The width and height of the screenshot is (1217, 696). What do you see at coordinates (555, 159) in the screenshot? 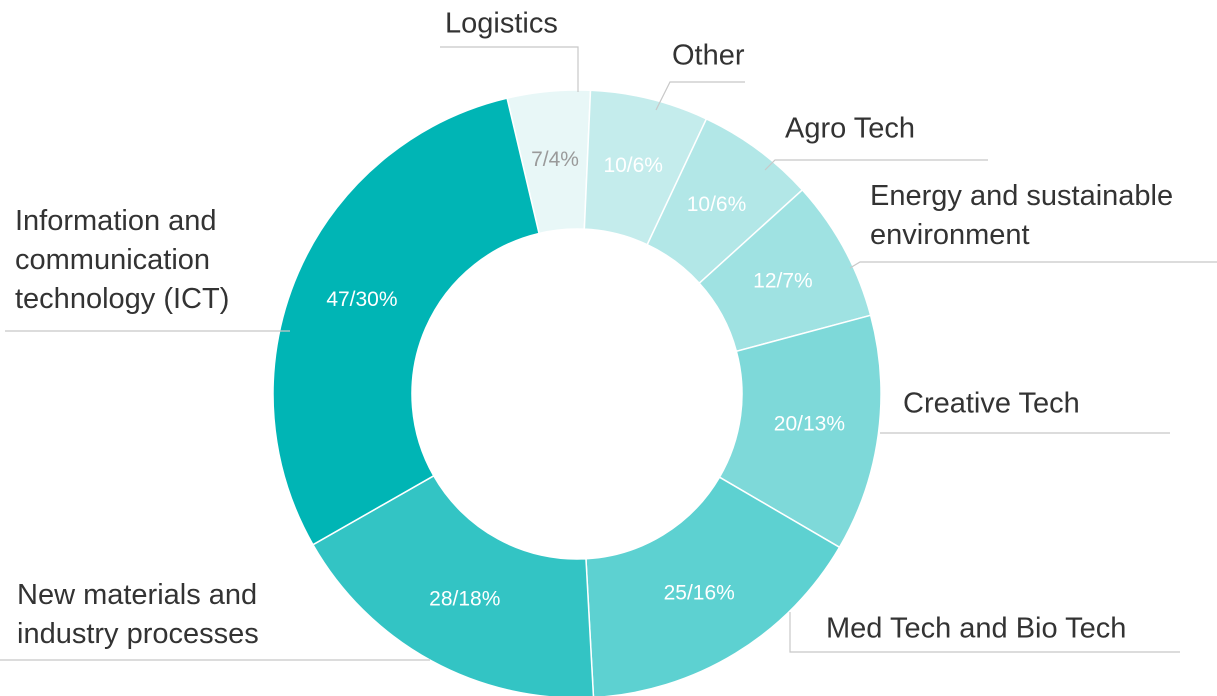
I see `data-label: 7/4%` at bounding box center [555, 159].